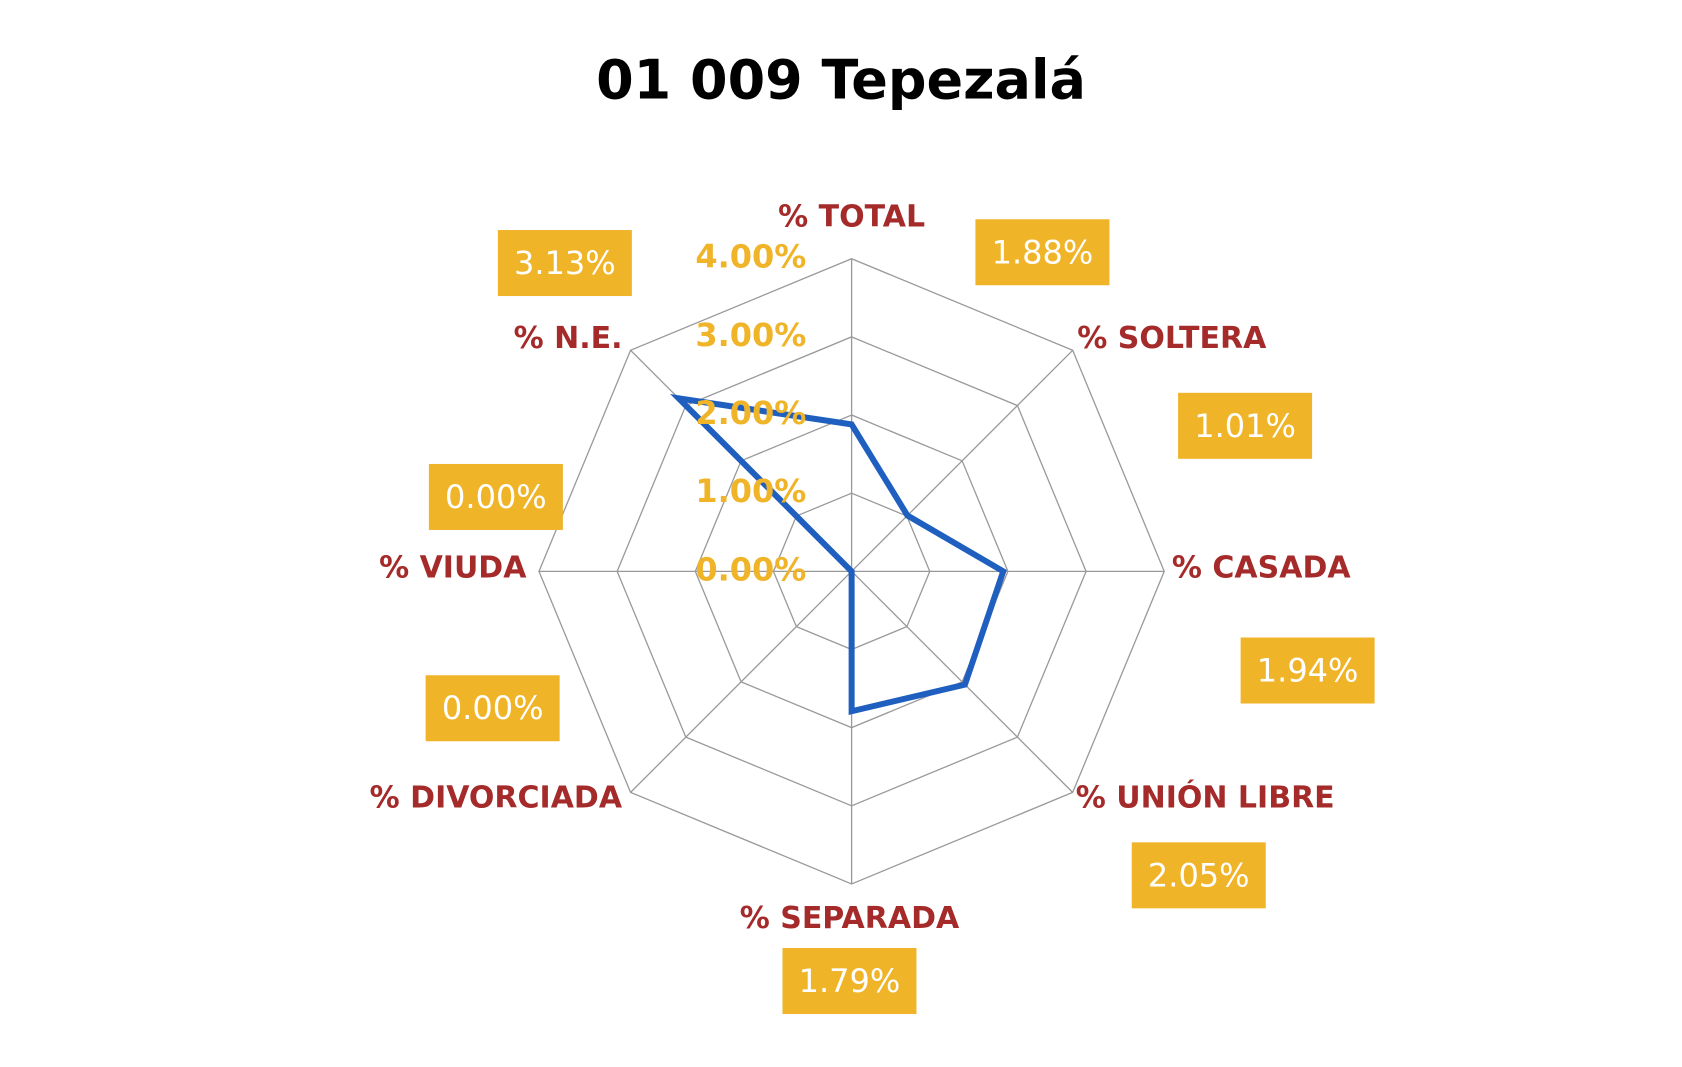  Describe the element at coordinates (850, 918) in the screenshot. I see `category-label: % SEPARADA` at that location.